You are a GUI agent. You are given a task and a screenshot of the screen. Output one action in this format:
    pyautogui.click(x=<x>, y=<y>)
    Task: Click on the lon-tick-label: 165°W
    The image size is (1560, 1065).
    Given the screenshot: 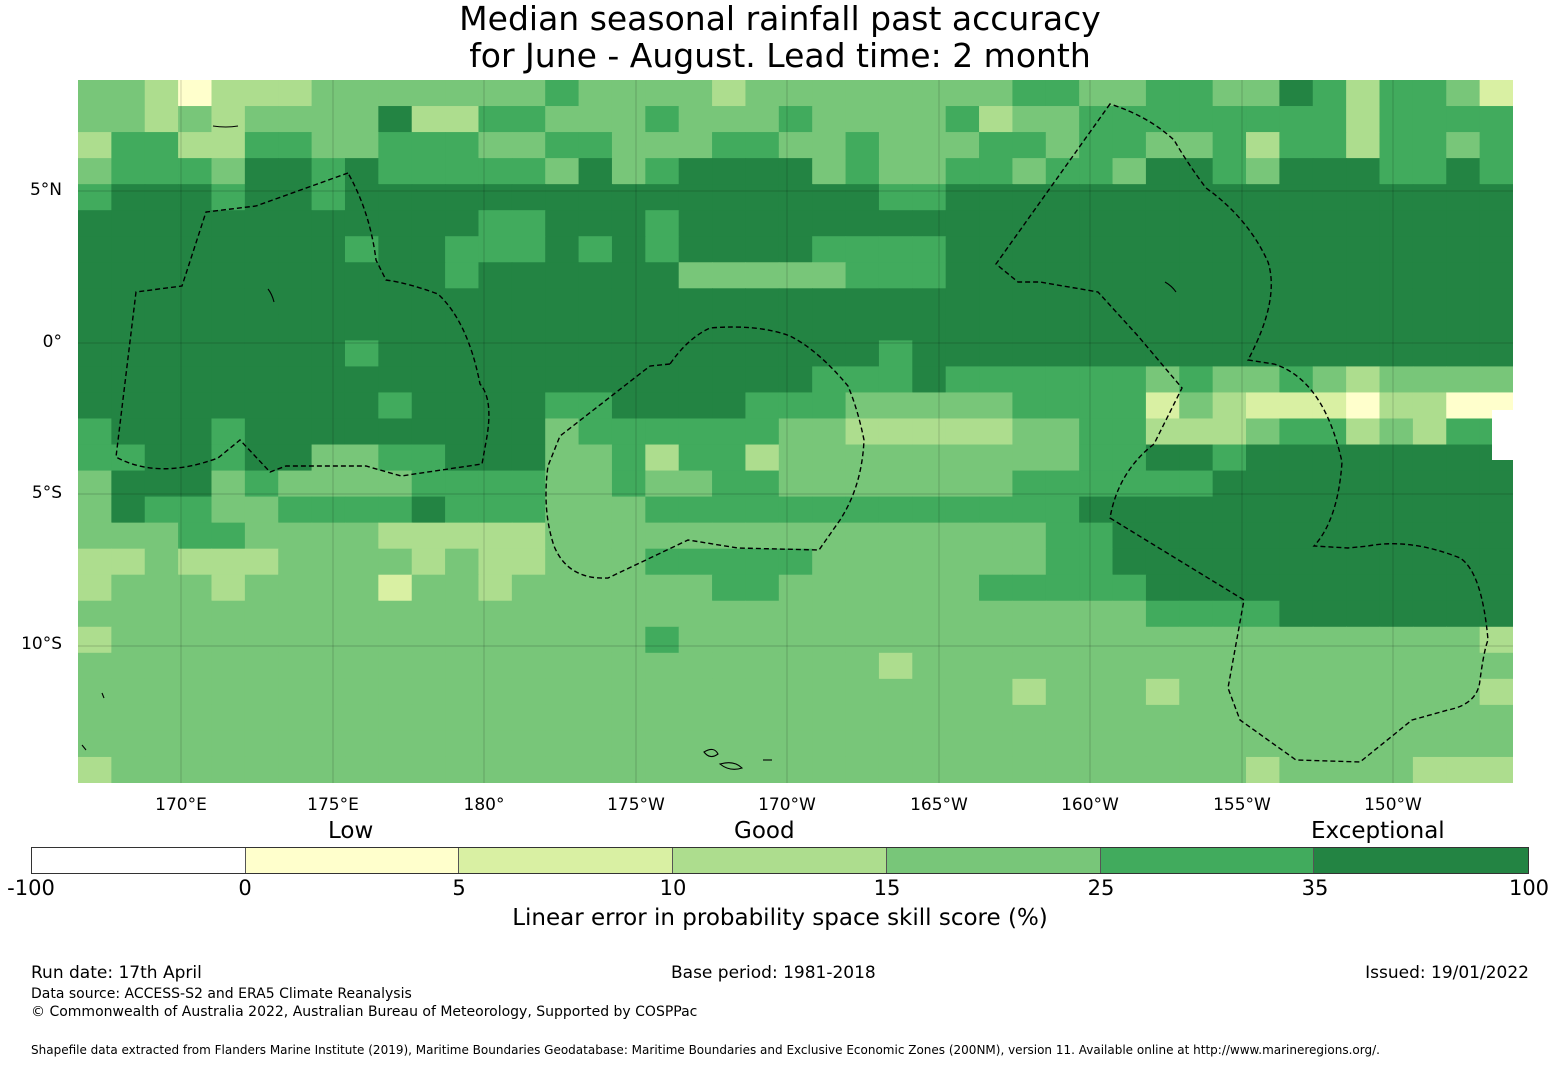 What is the action you would take?
    pyautogui.click(x=939, y=805)
    